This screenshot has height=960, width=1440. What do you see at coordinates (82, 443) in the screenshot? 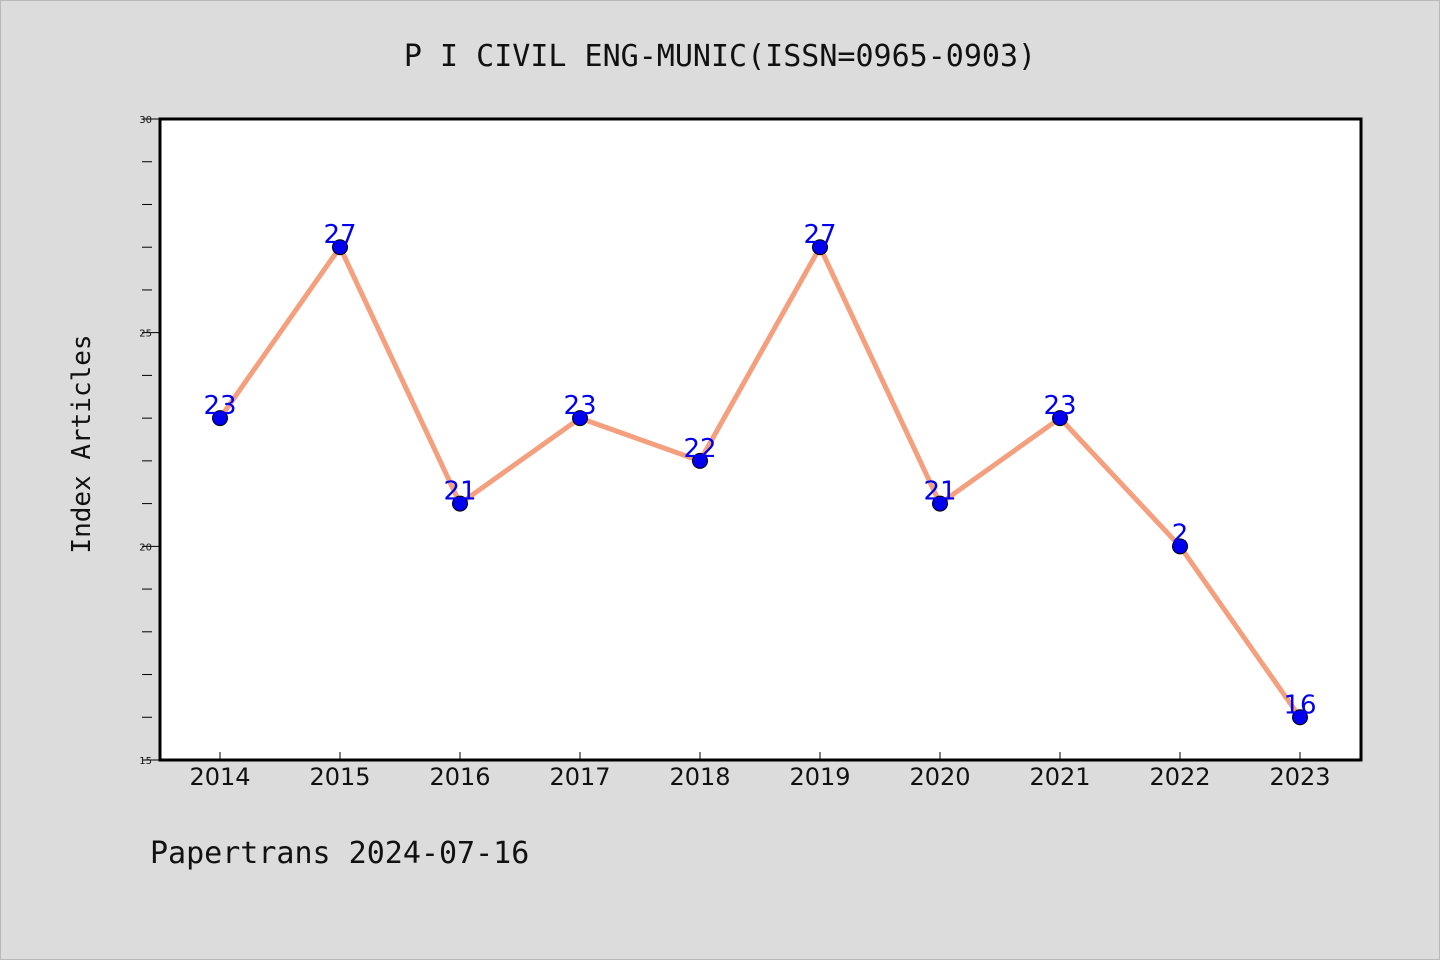
I see `y-axis-label: Index Articles` at bounding box center [82, 443].